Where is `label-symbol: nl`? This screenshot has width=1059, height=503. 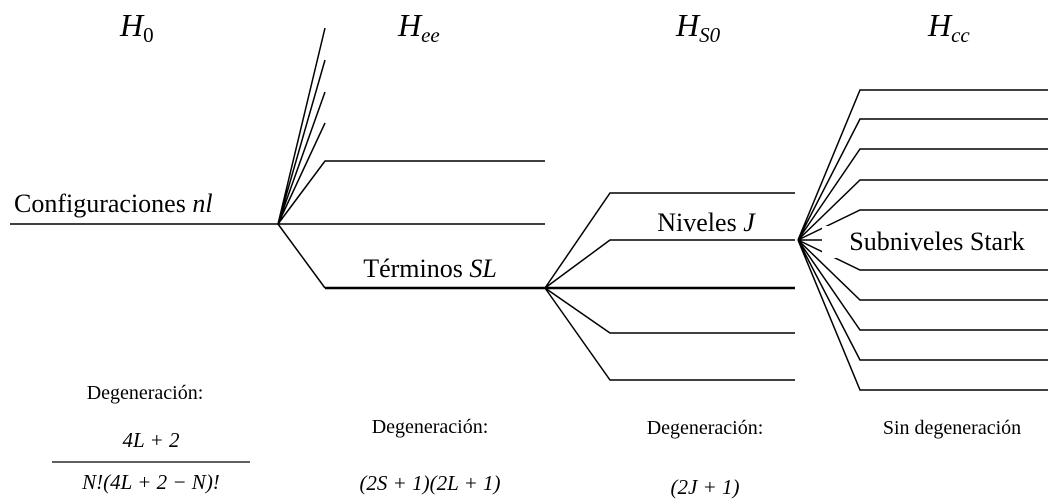
label-symbol: nl is located at coordinates (202, 203).